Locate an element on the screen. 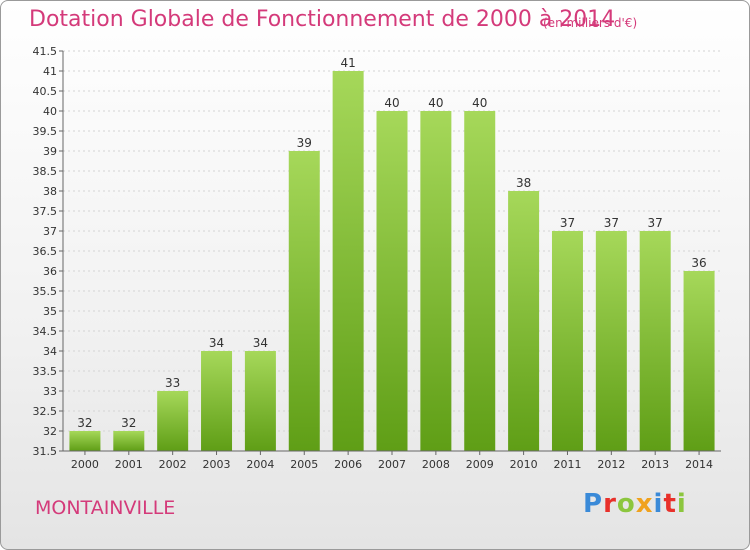  bar-2012 is located at coordinates (611, 341).